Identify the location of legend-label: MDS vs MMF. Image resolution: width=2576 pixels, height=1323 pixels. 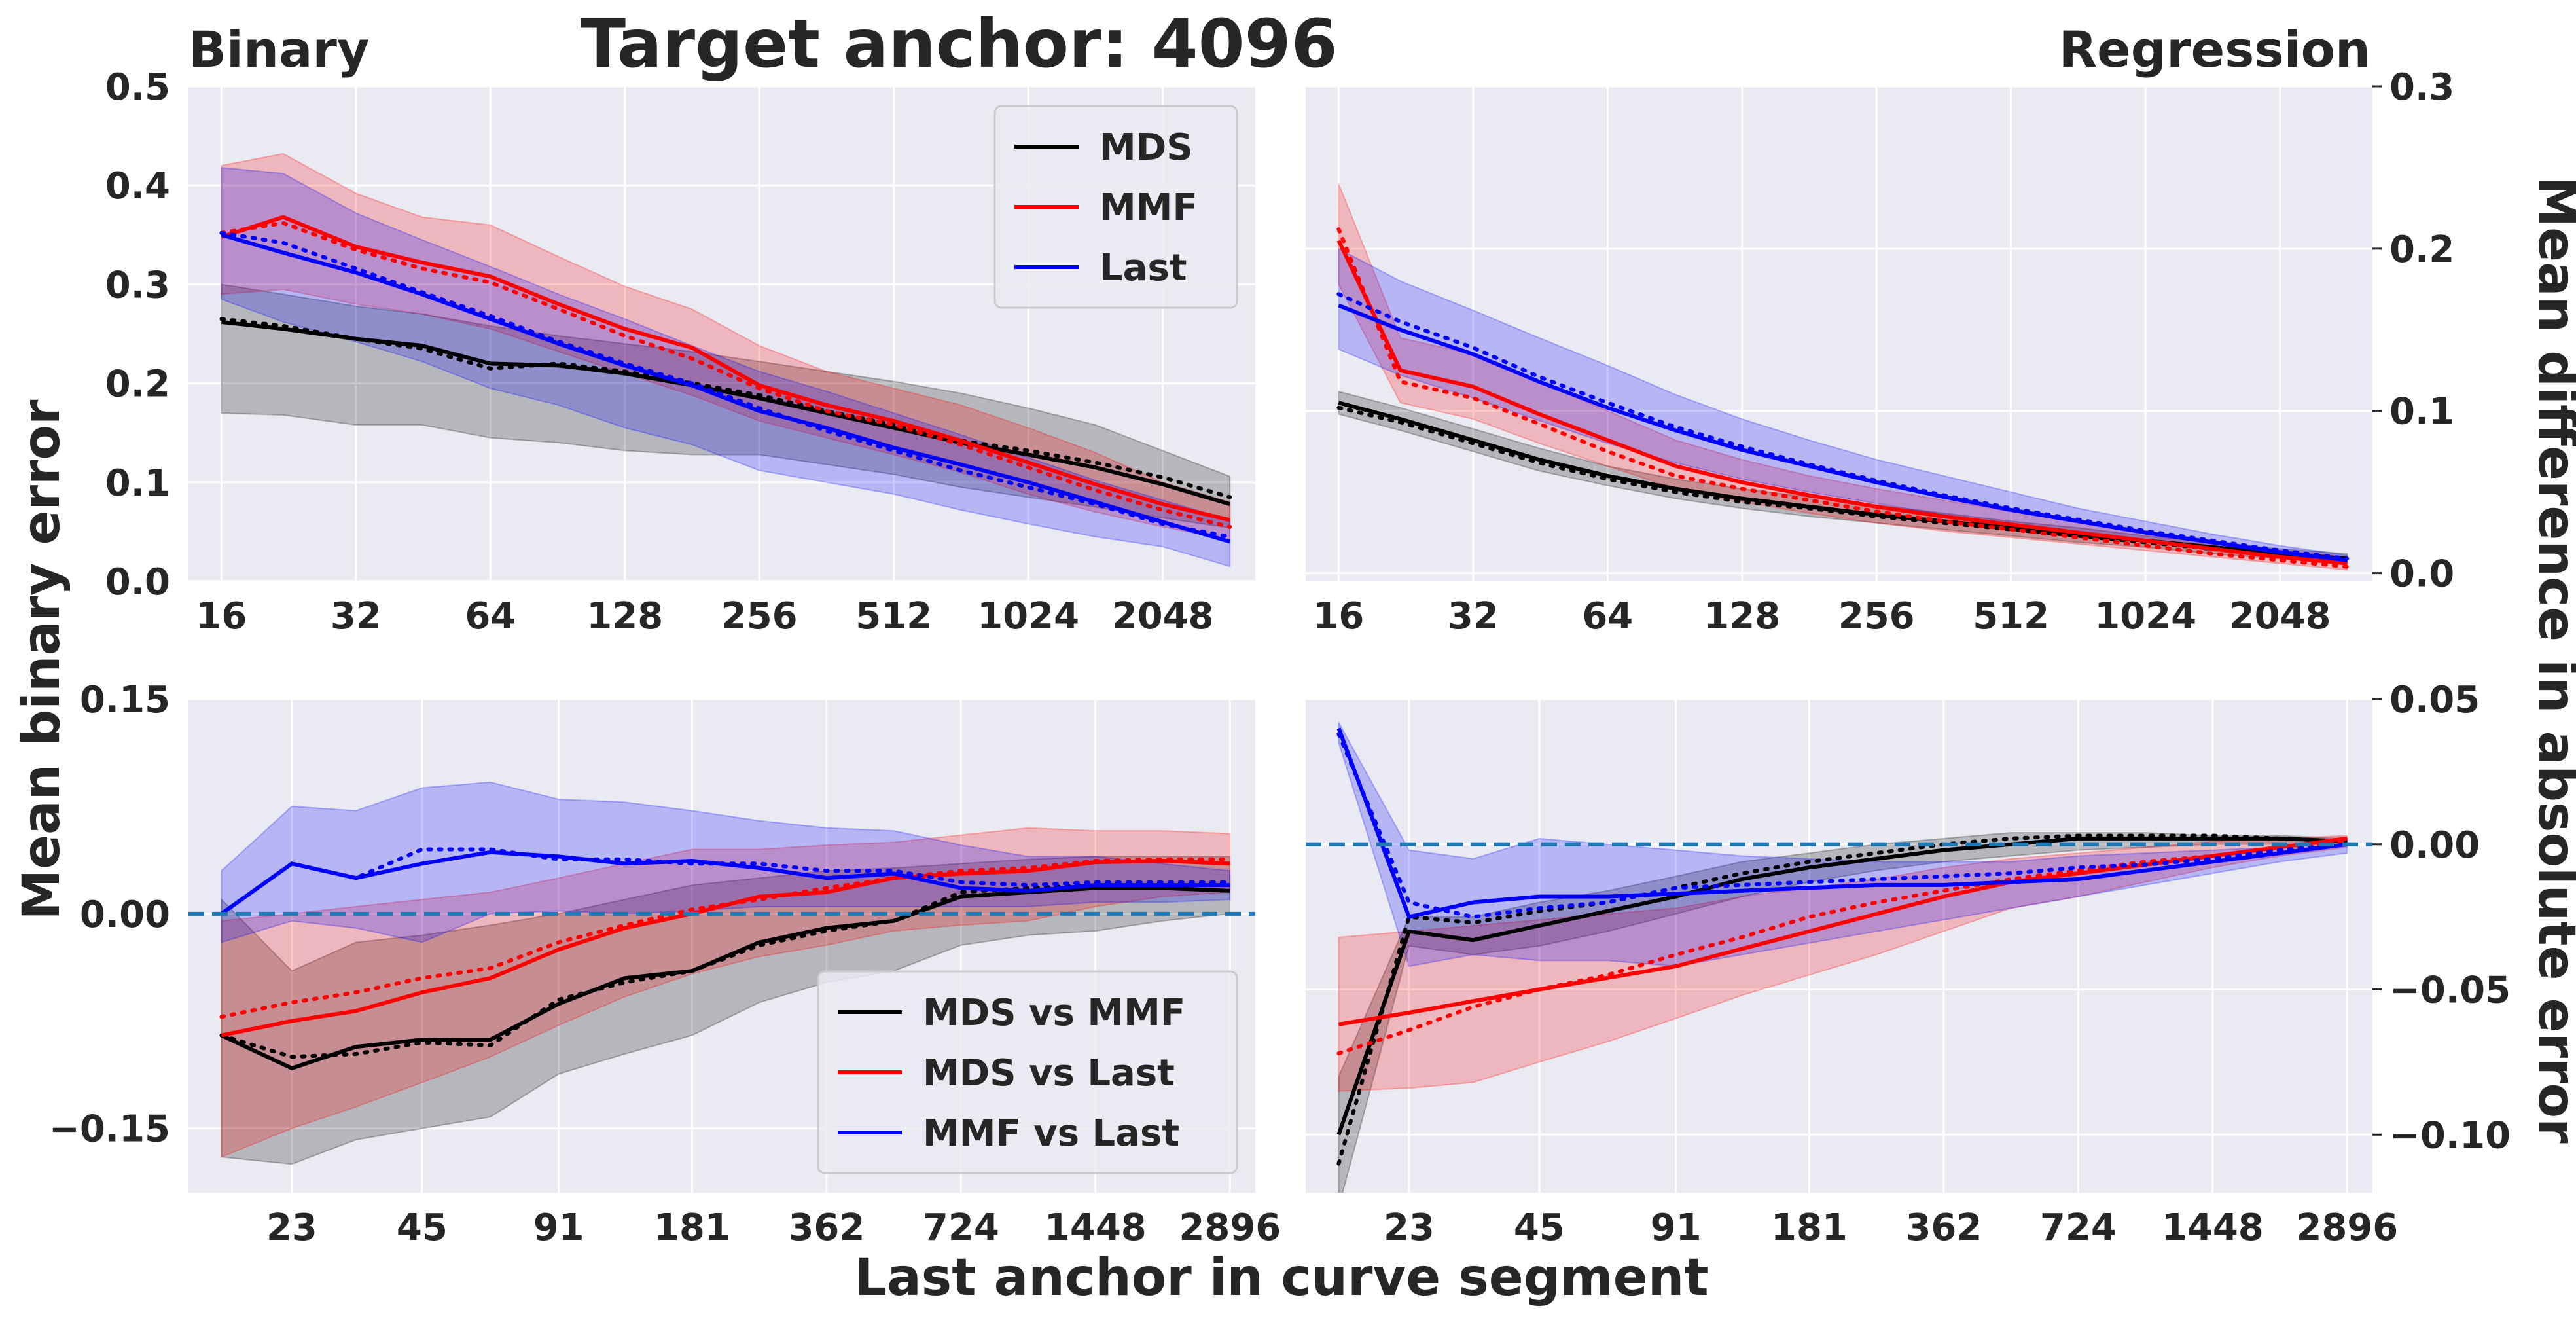
(1054, 1013).